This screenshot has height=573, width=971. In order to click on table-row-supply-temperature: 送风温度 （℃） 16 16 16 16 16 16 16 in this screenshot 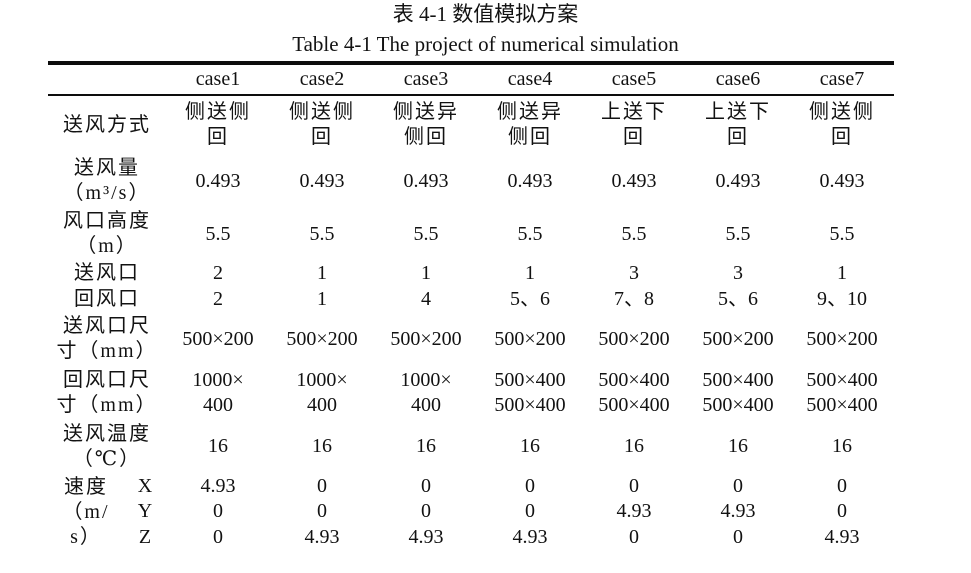, I will do `click(471, 446)`.